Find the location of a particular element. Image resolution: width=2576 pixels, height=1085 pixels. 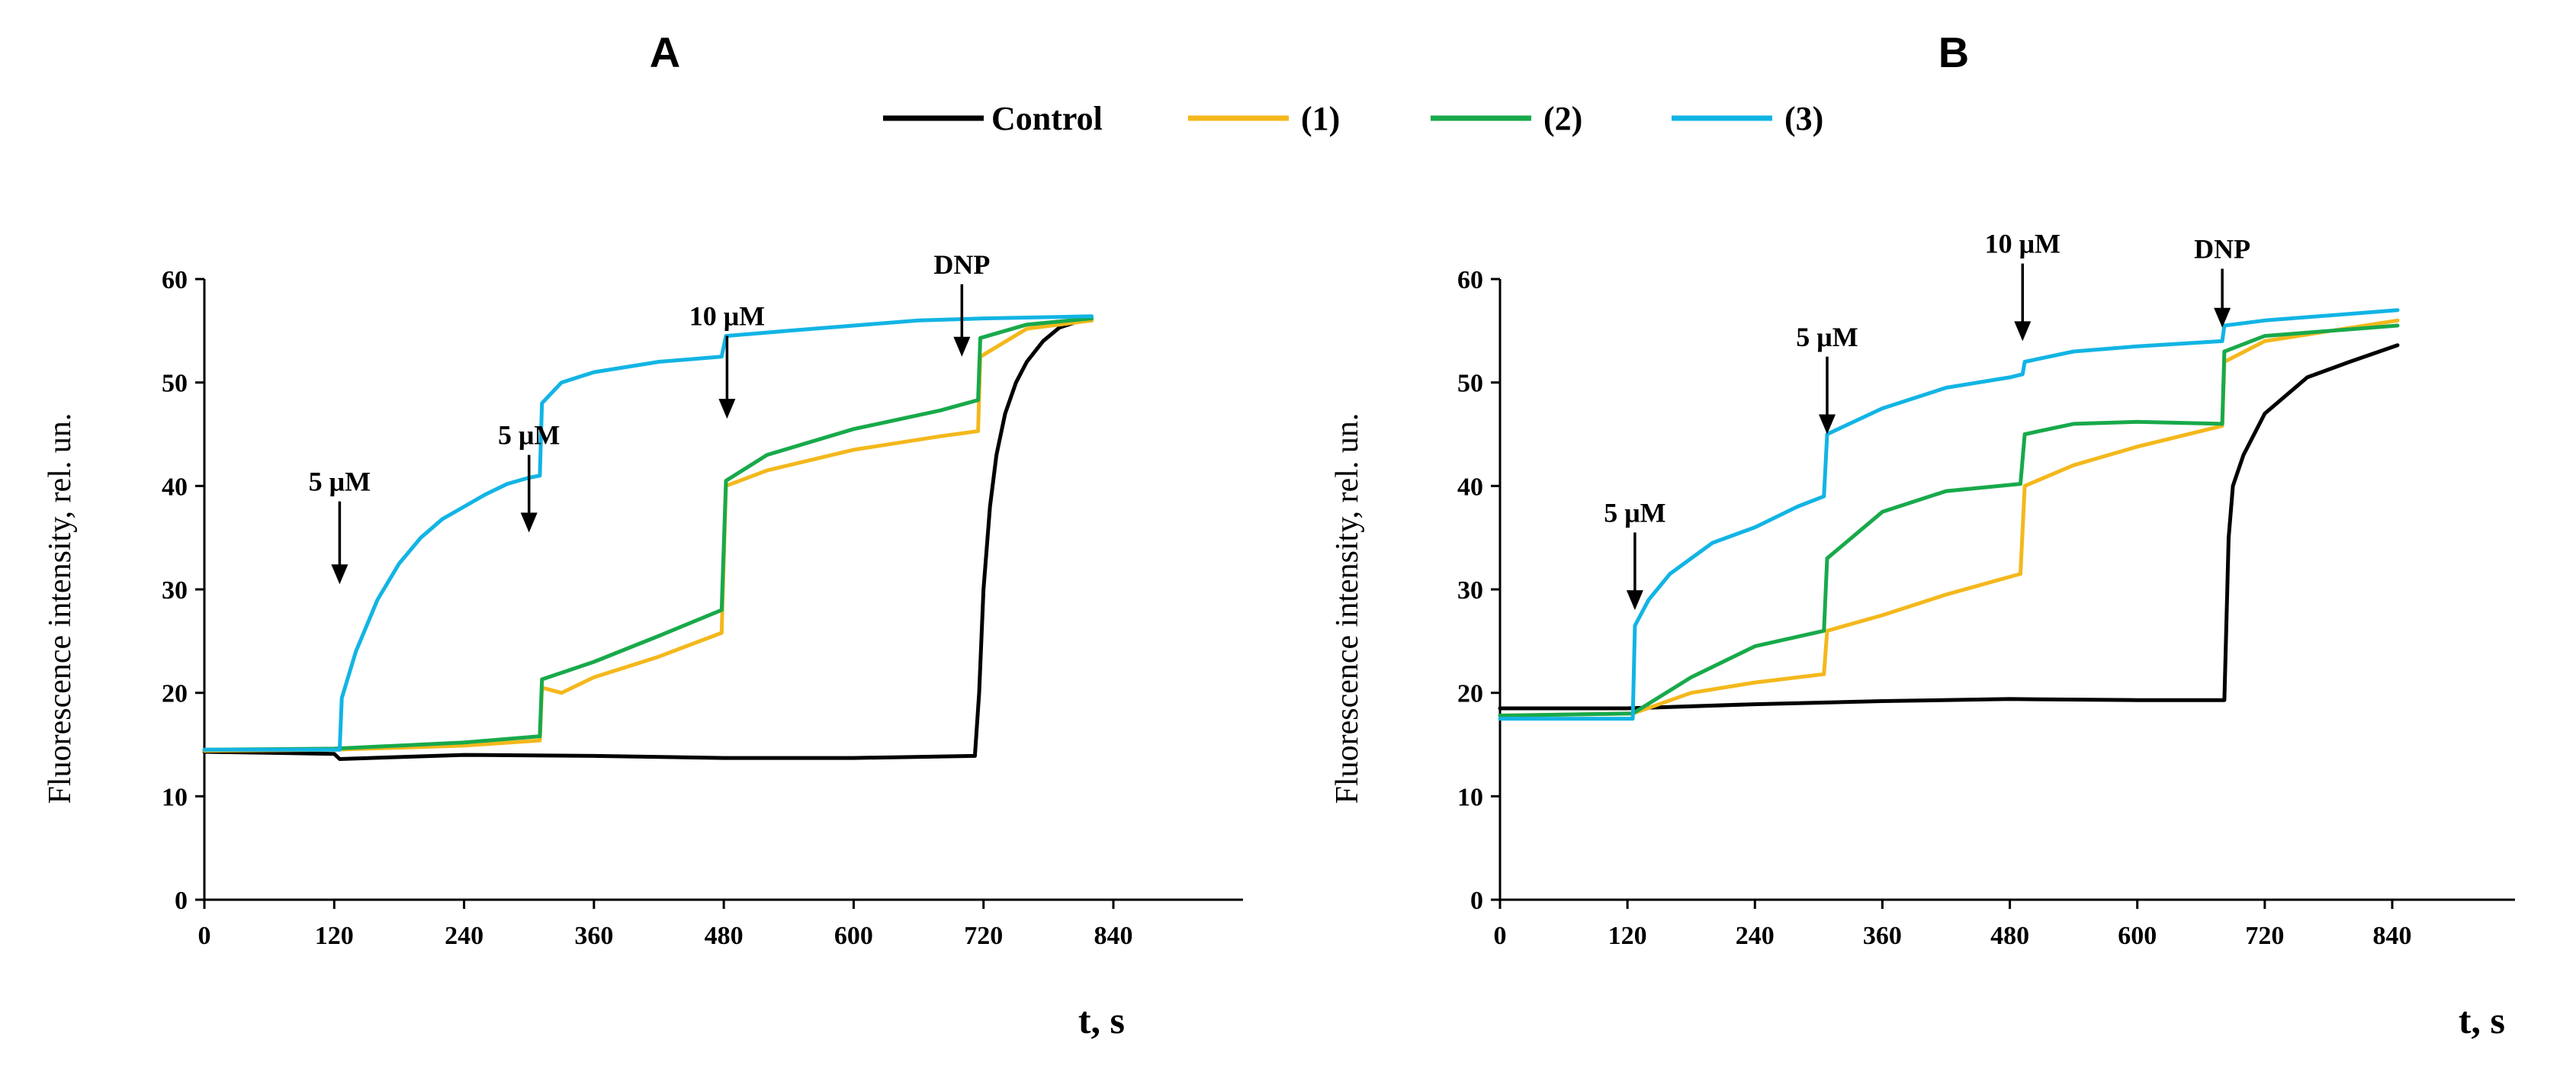

panel-b-ylabel: Fluorescence intensity, rel. un. is located at coordinates (1347, 608).